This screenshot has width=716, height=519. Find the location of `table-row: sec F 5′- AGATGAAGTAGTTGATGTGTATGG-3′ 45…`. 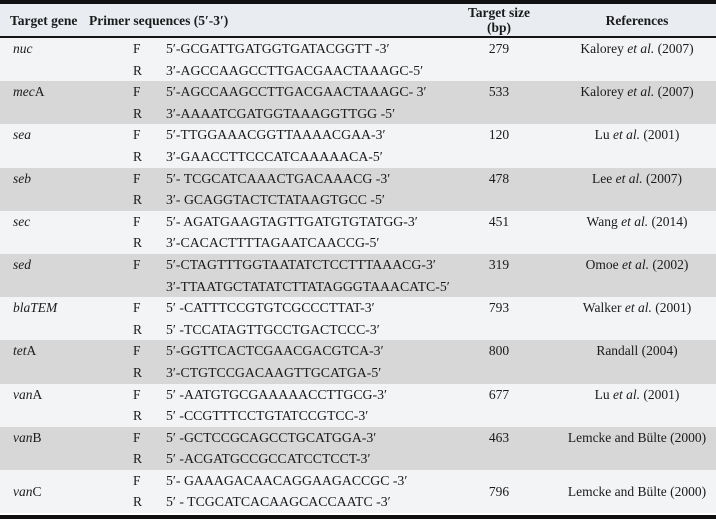

table-row: sec F 5′- AGATGAAGTAGTTGATGTGTATGG-3′ 45… is located at coordinates (358, 221).